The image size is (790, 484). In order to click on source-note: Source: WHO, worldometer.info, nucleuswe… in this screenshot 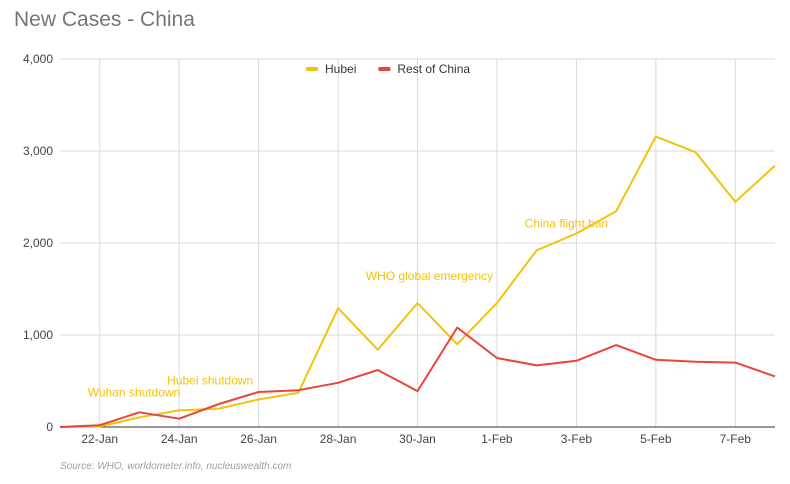, I will do `click(176, 466)`.